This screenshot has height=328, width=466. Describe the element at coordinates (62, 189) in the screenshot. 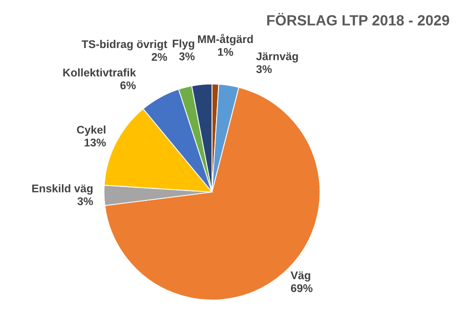

I see `slice-label: Enskild väg` at that location.